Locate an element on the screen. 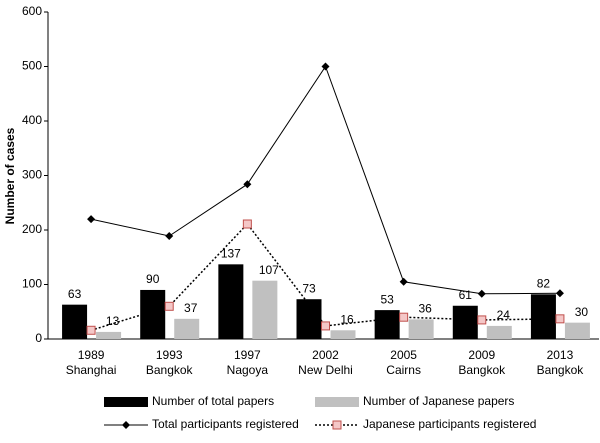  data-label: 82 is located at coordinates (544, 283).